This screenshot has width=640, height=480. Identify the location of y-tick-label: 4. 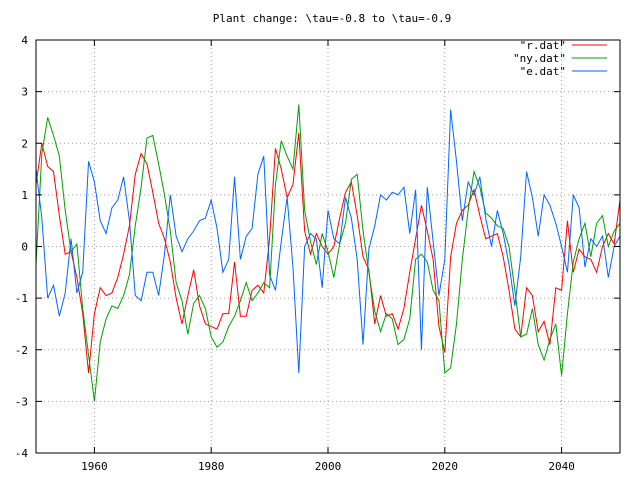
(24, 40).